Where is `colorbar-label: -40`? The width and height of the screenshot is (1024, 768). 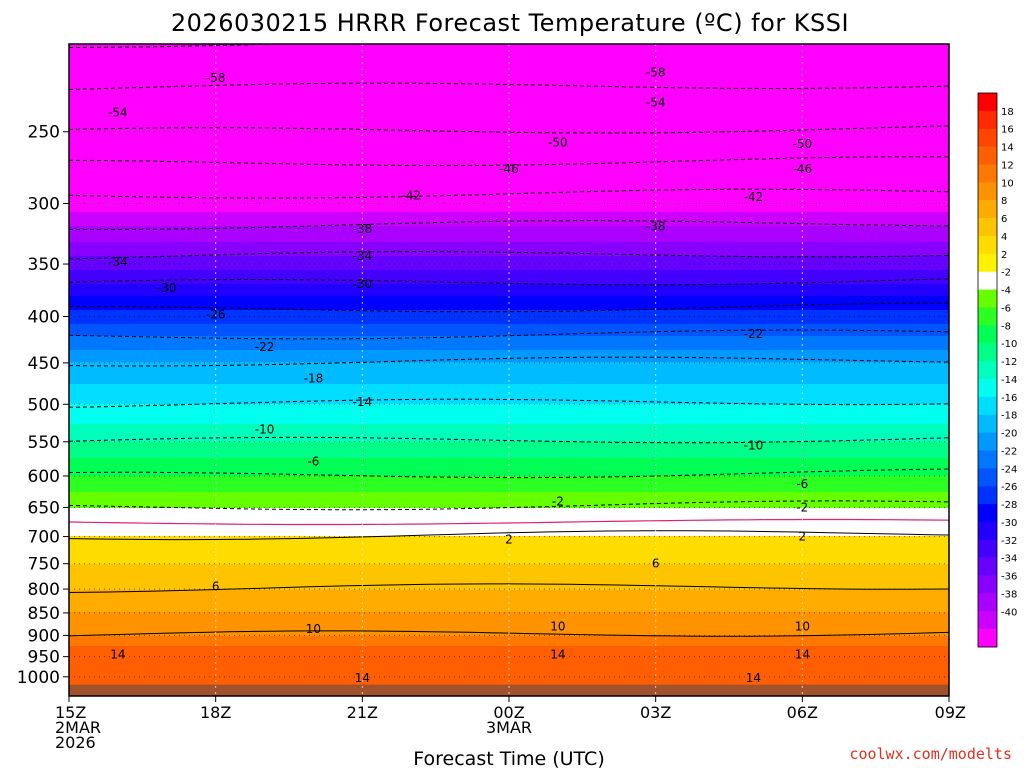 colorbar-label: -40 is located at coordinates (1009, 612).